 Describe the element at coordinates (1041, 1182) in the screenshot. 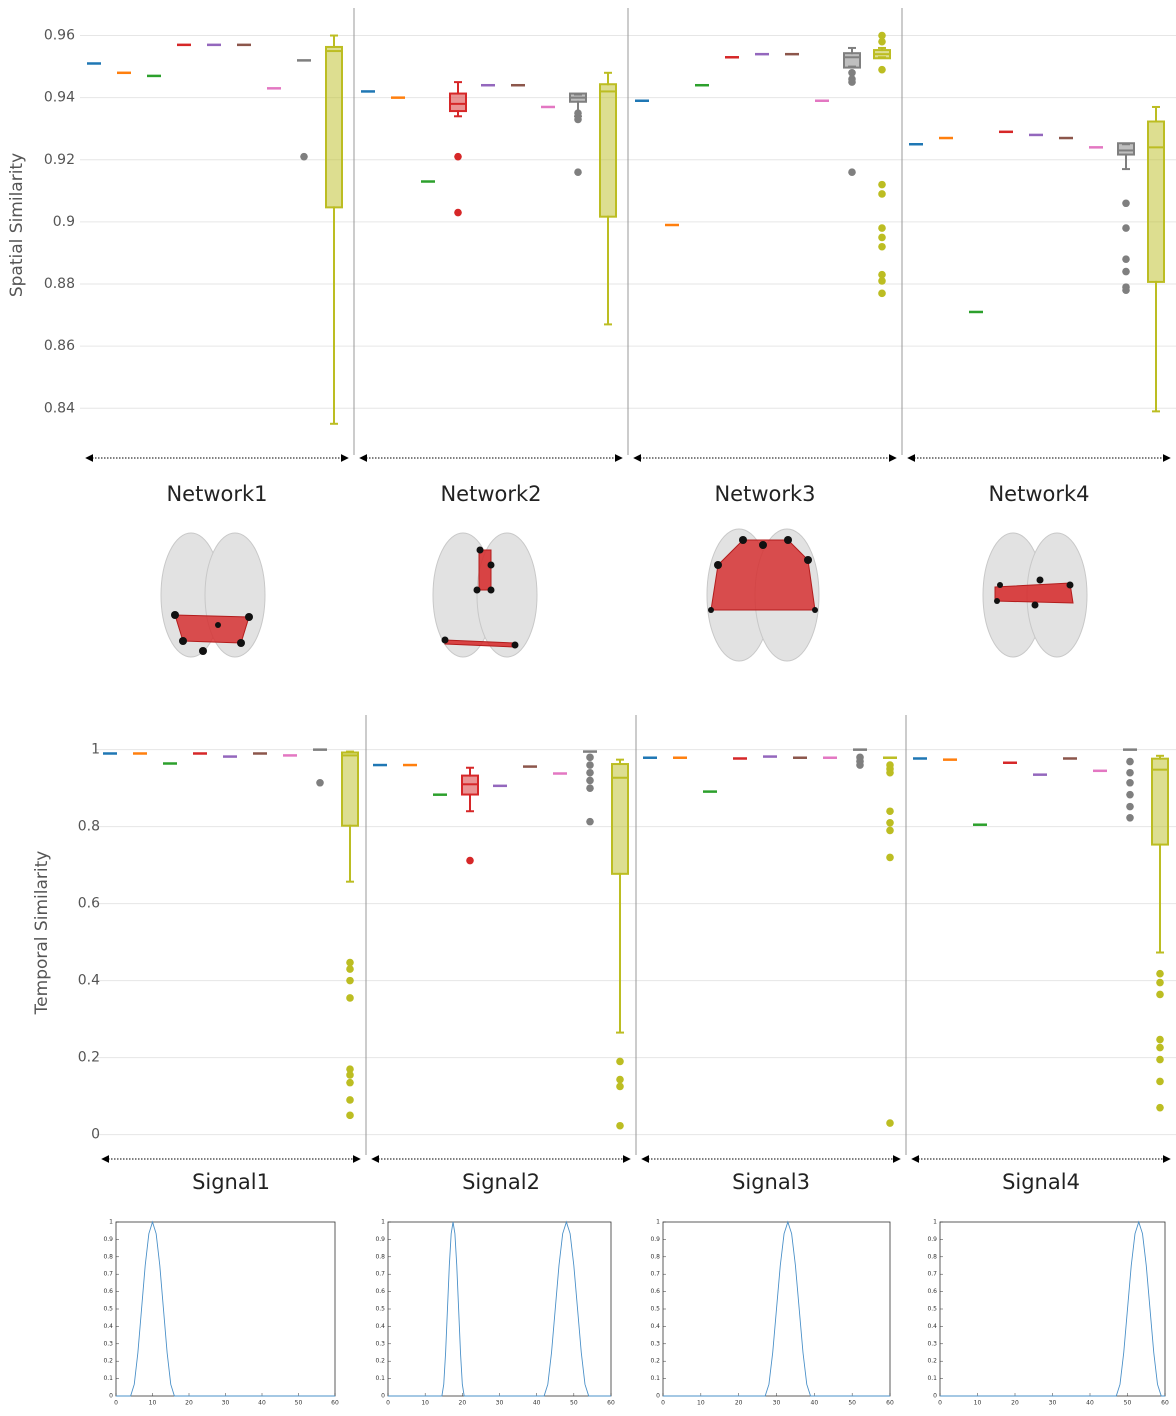

I see `group-label: Signal4` at that location.